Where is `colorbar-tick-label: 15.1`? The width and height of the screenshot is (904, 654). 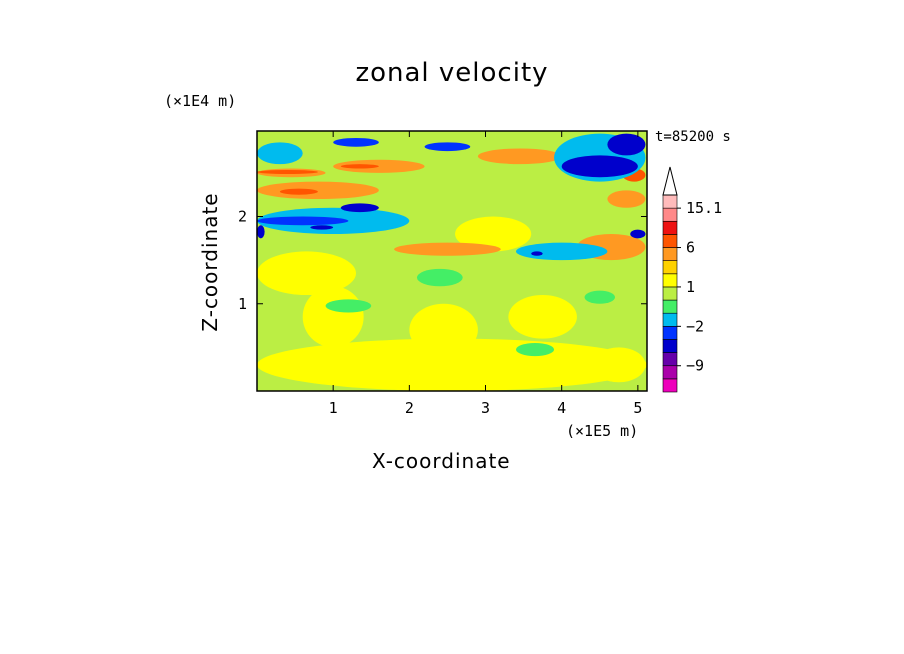
colorbar-tick-label: 15.1 is located at coordinates (704, 208).